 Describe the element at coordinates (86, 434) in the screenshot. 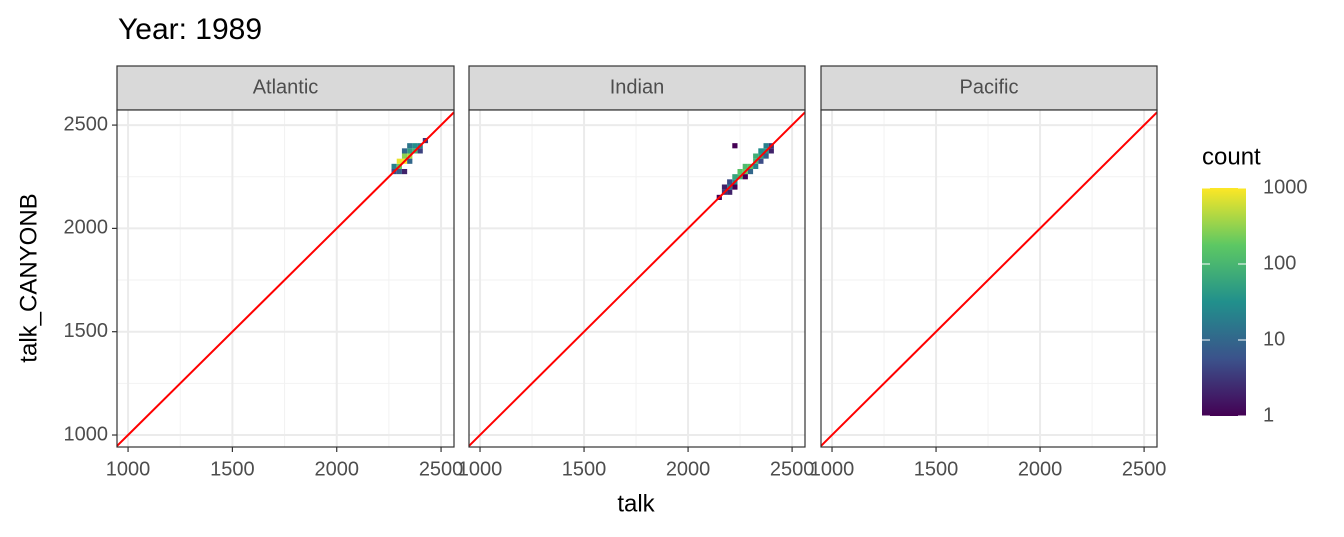

I see `y-tick-label: 1000` at that location.